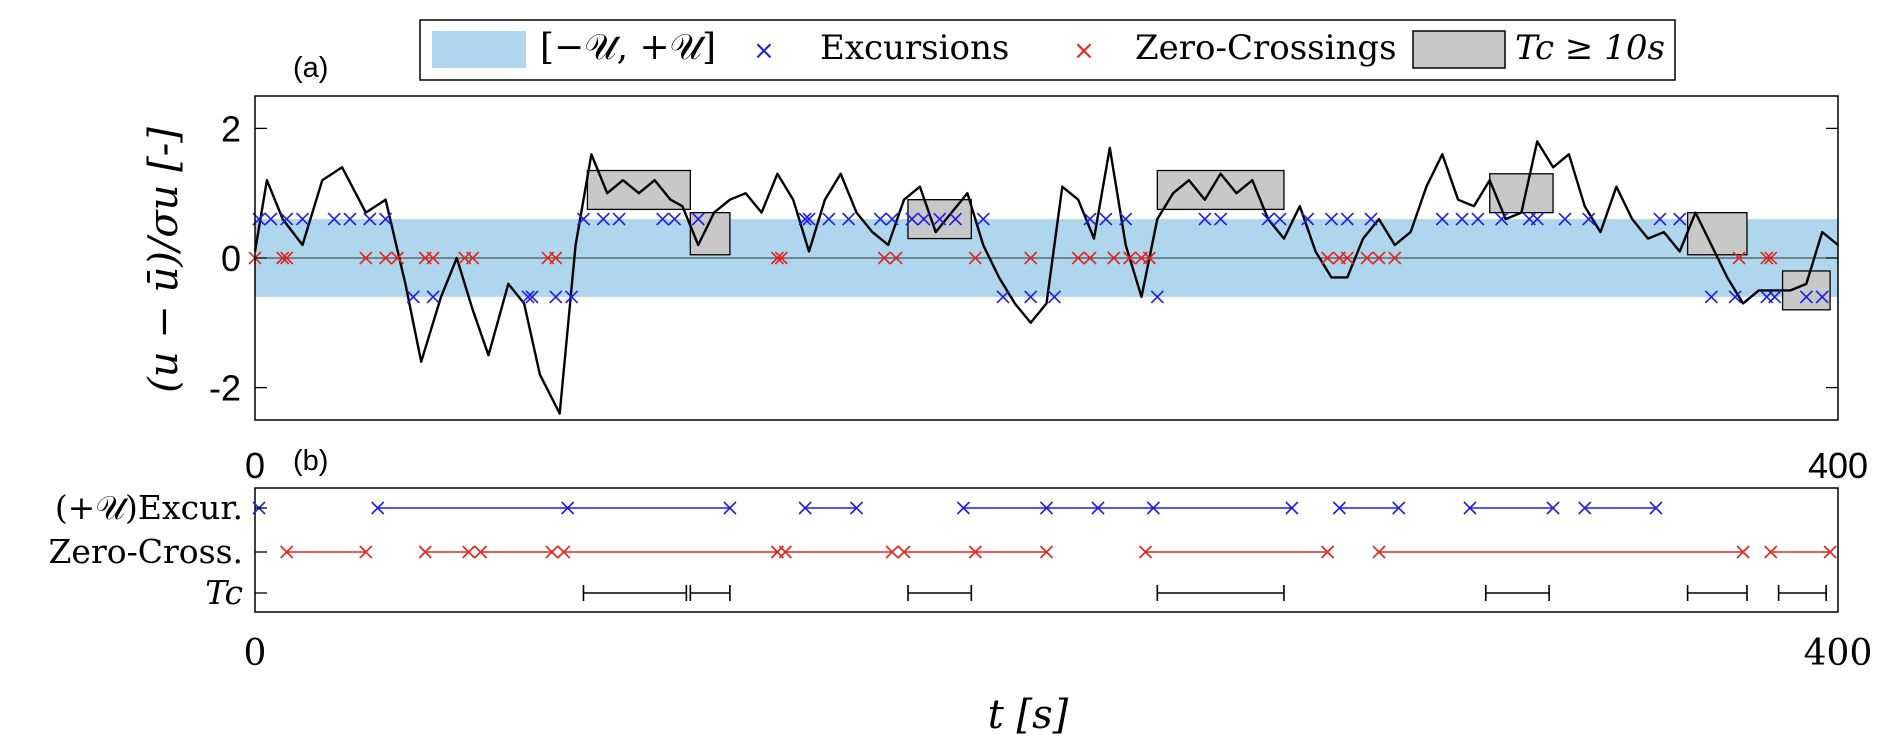  Describe the element at coordinates (1590, 48) in the screenshot. I see `legend-tc-label: Tc ≥ 10s` at that location.